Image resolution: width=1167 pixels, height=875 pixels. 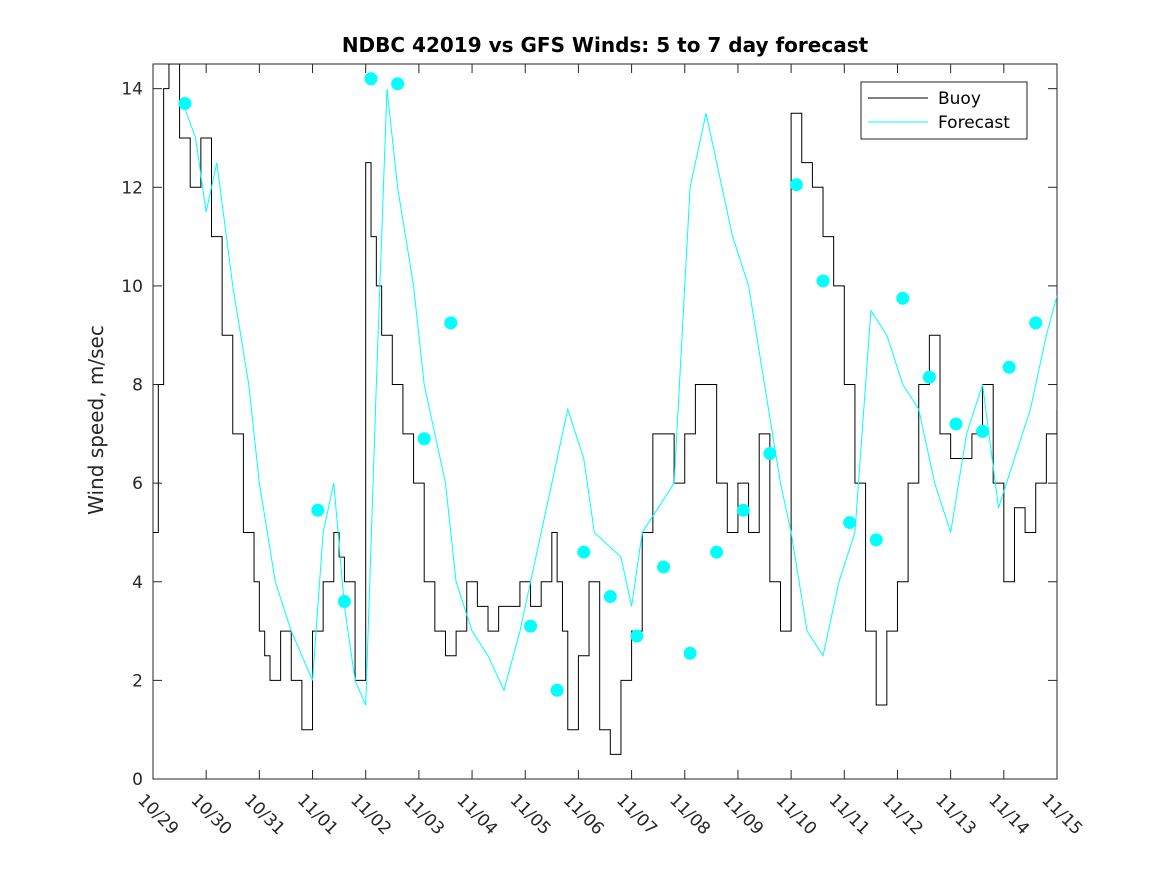 I want to click on y-tick-label: 12, so click(x=132, y=188).